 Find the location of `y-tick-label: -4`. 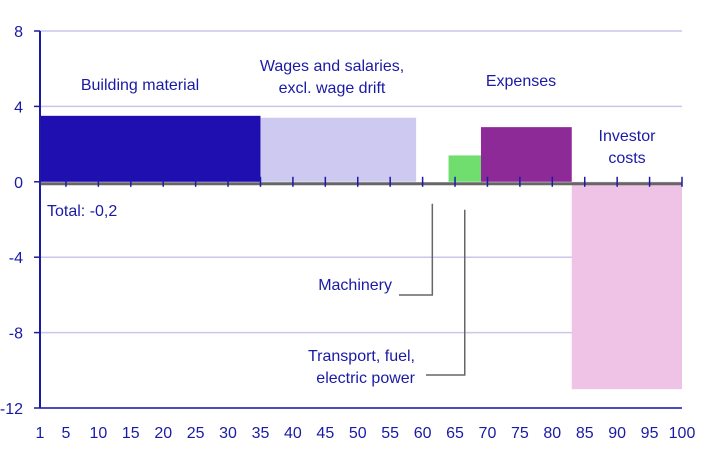

y-tick-label: -4 is located at coordinates (16, 258).